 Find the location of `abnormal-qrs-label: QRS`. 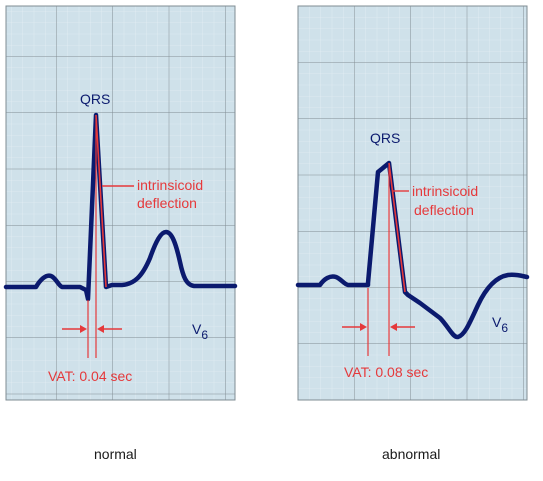

abnormal-qrs-label: QRS is located at coordinates (385, 138).